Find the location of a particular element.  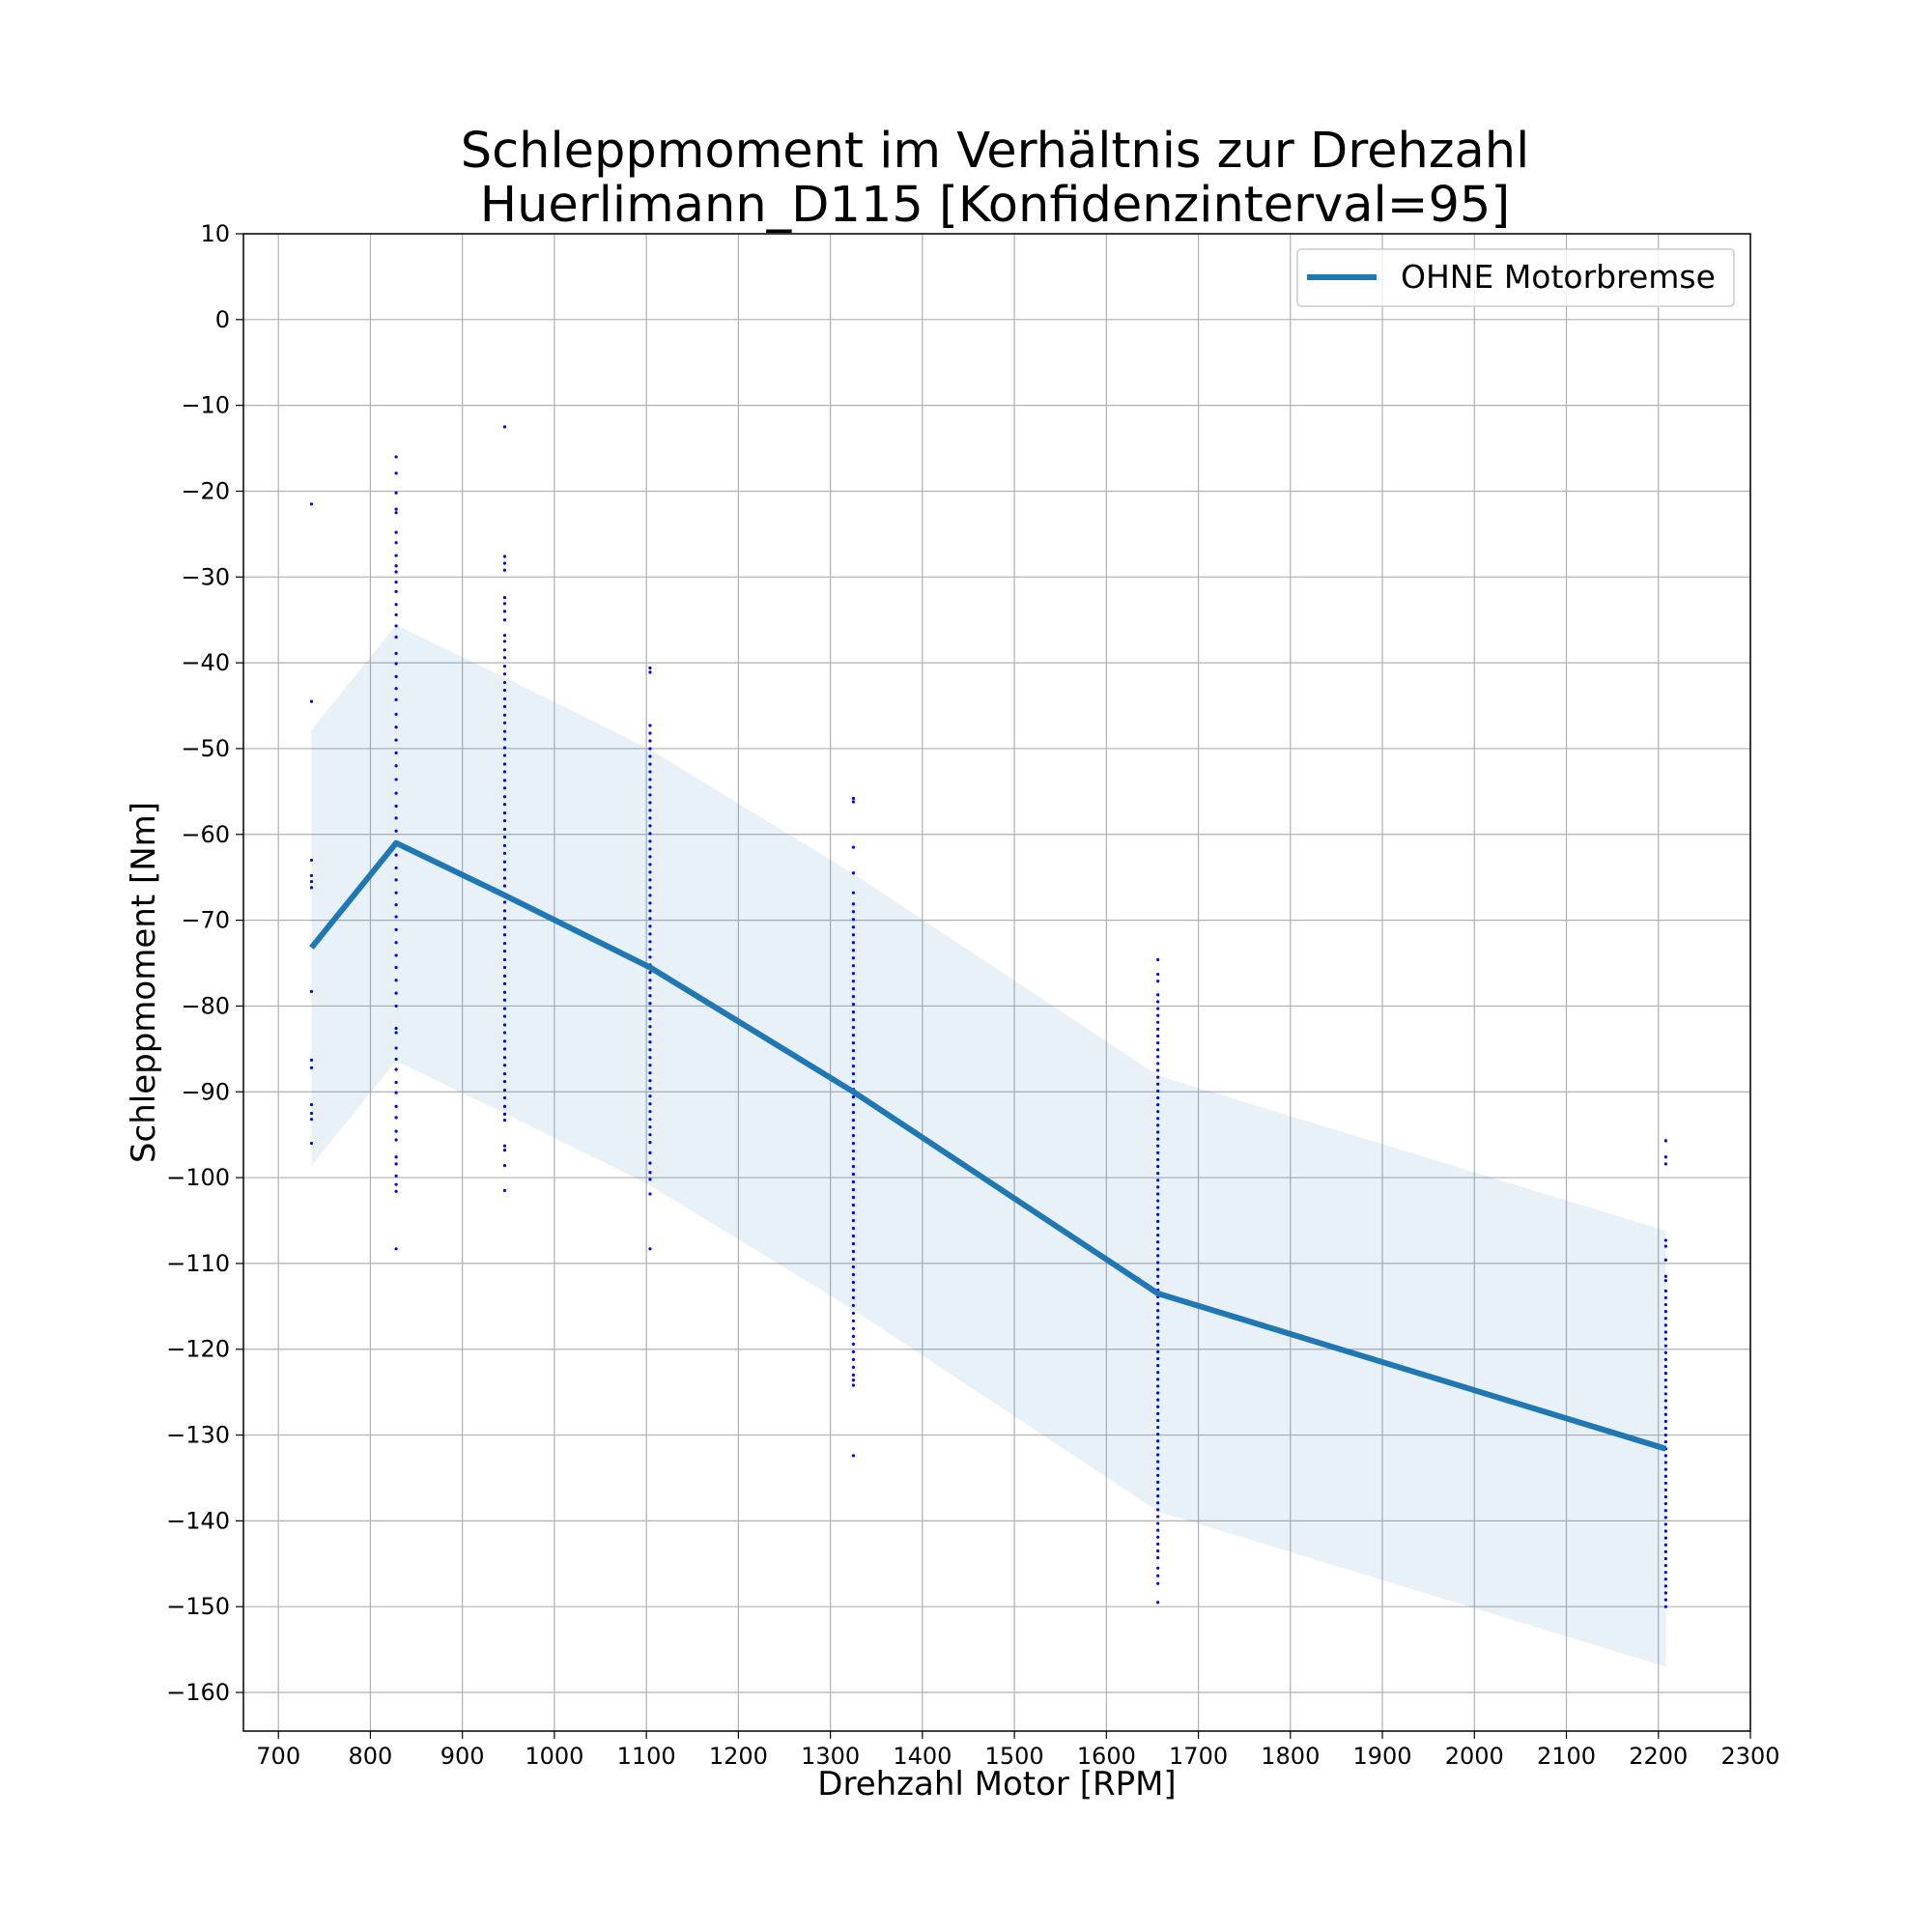

chart-subtitle: Huerlimann_D115 [Konfidenzinterval=95] is located at coordinates (995, 205).